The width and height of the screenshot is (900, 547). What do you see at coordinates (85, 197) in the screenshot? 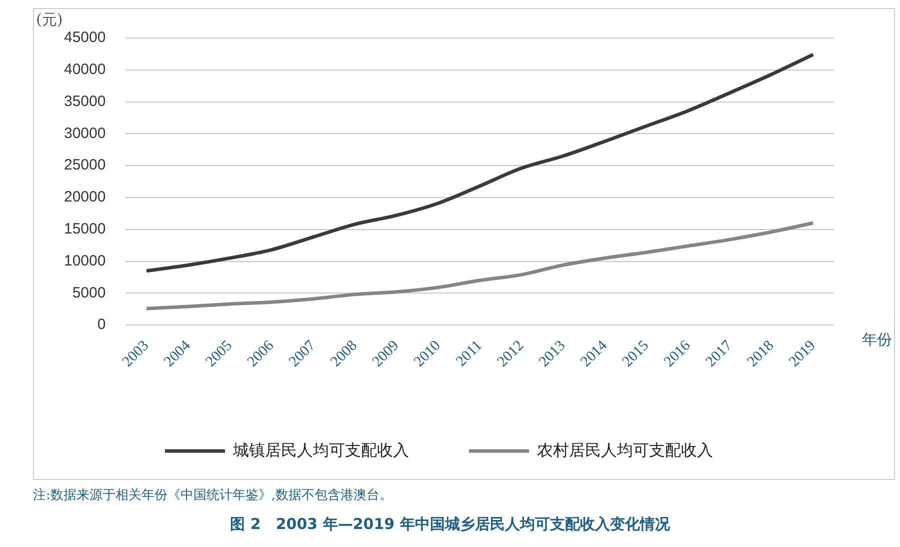
I see `y-tick-label: 20000` at bounding box center [85, 197].